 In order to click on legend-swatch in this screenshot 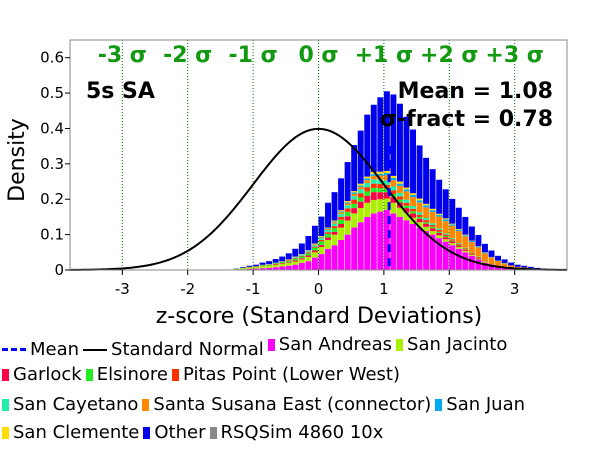, I will do `click(5, 374)`.